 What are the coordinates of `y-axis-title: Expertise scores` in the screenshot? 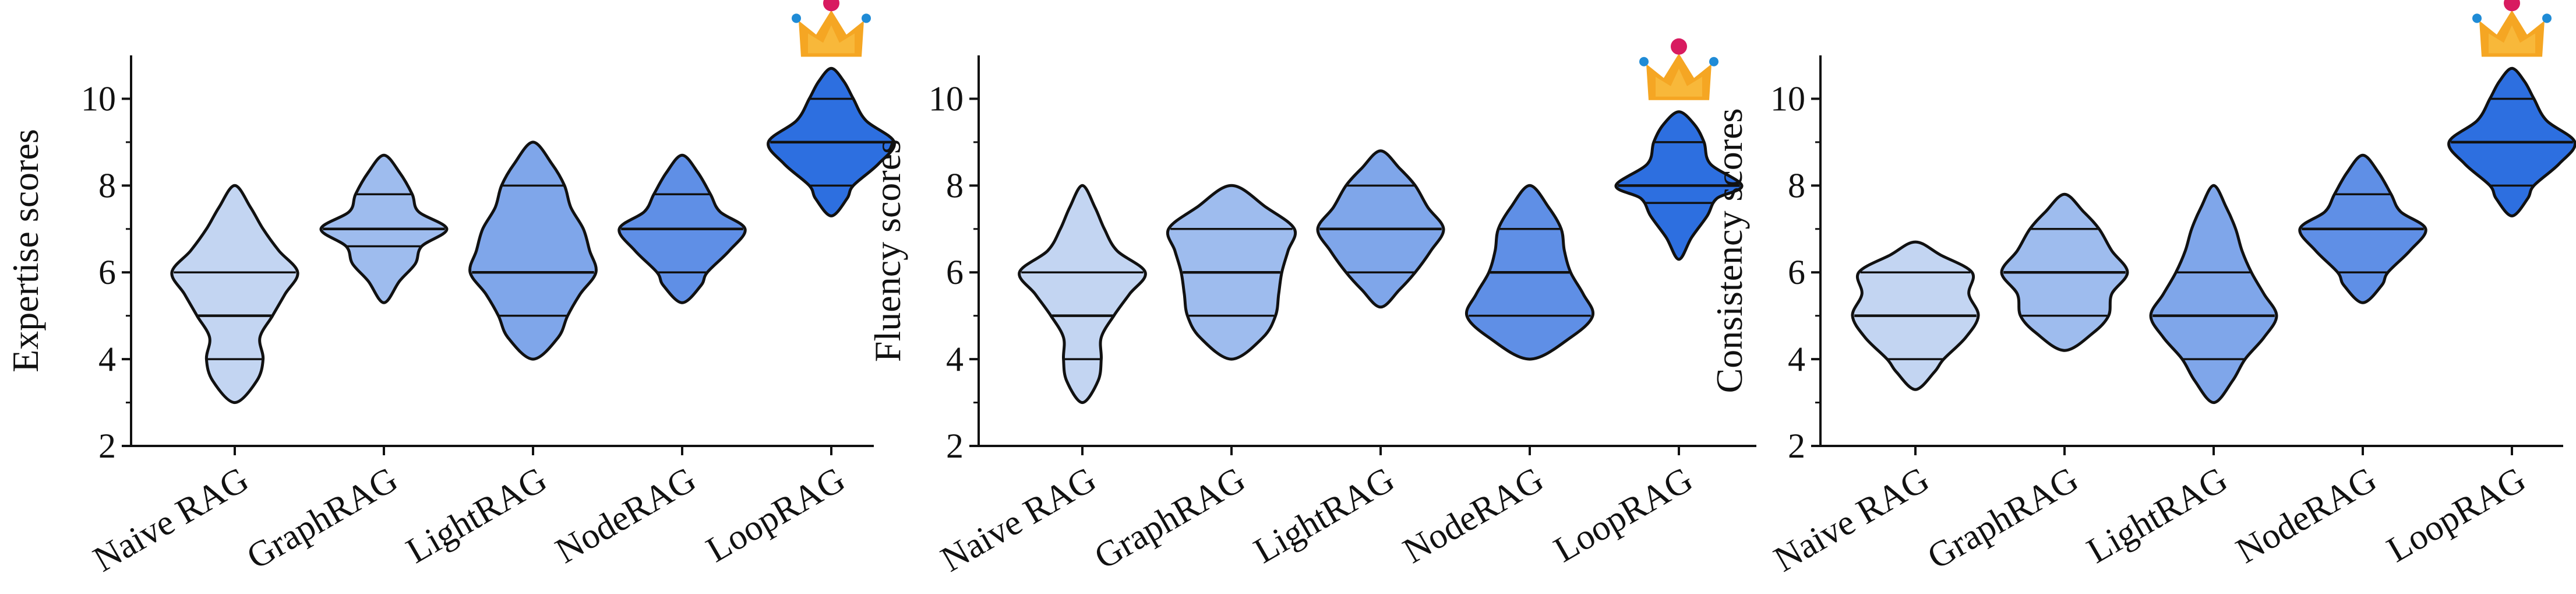 It's located at (25, 250).